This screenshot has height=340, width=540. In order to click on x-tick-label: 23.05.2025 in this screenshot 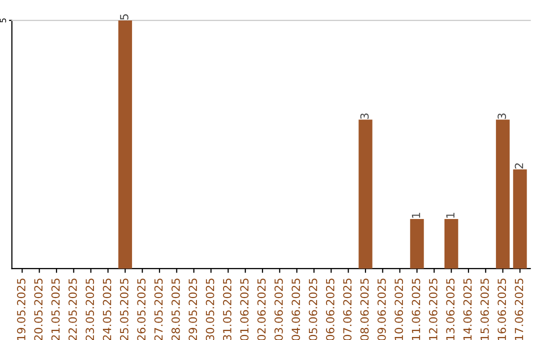, I will do `click(90, 309)`.